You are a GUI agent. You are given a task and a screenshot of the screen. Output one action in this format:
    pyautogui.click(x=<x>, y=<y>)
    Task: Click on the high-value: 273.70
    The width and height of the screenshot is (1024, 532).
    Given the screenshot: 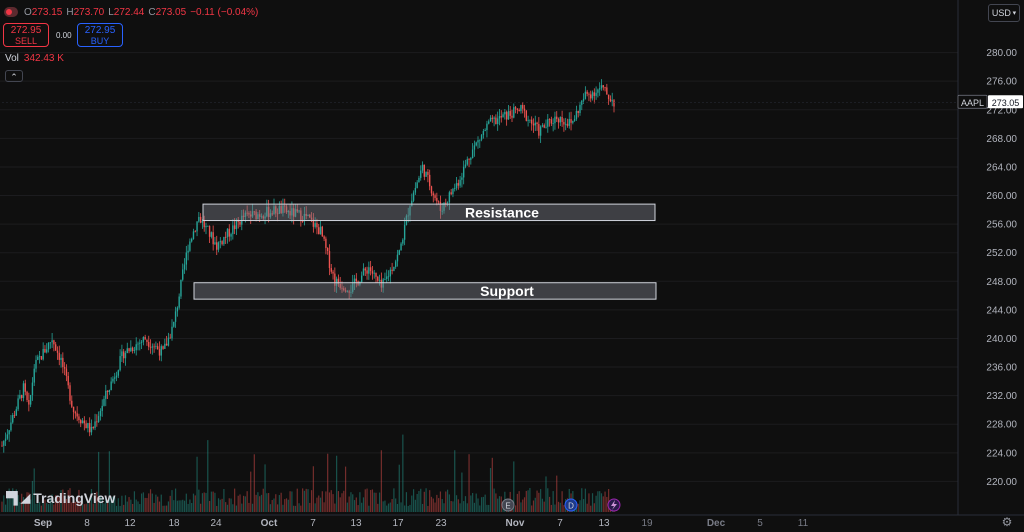 What is the action you would take?
    pyautogui.click(x=89, y=12)
    